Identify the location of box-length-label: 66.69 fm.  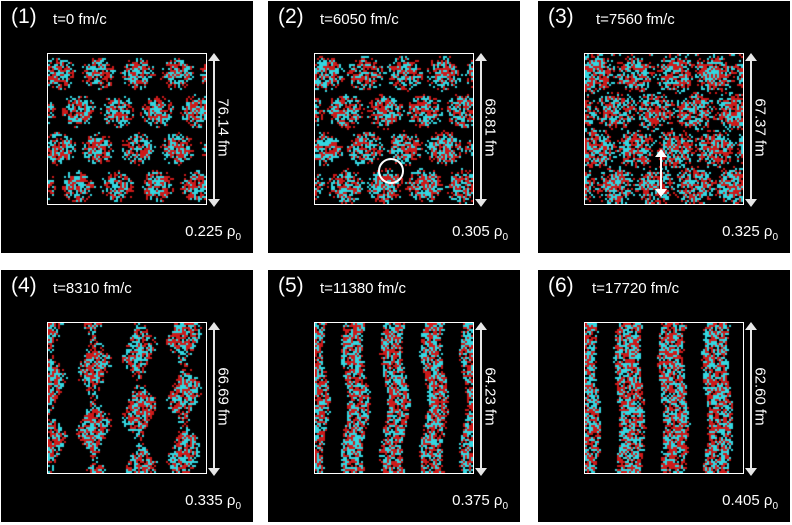
(223, 396).